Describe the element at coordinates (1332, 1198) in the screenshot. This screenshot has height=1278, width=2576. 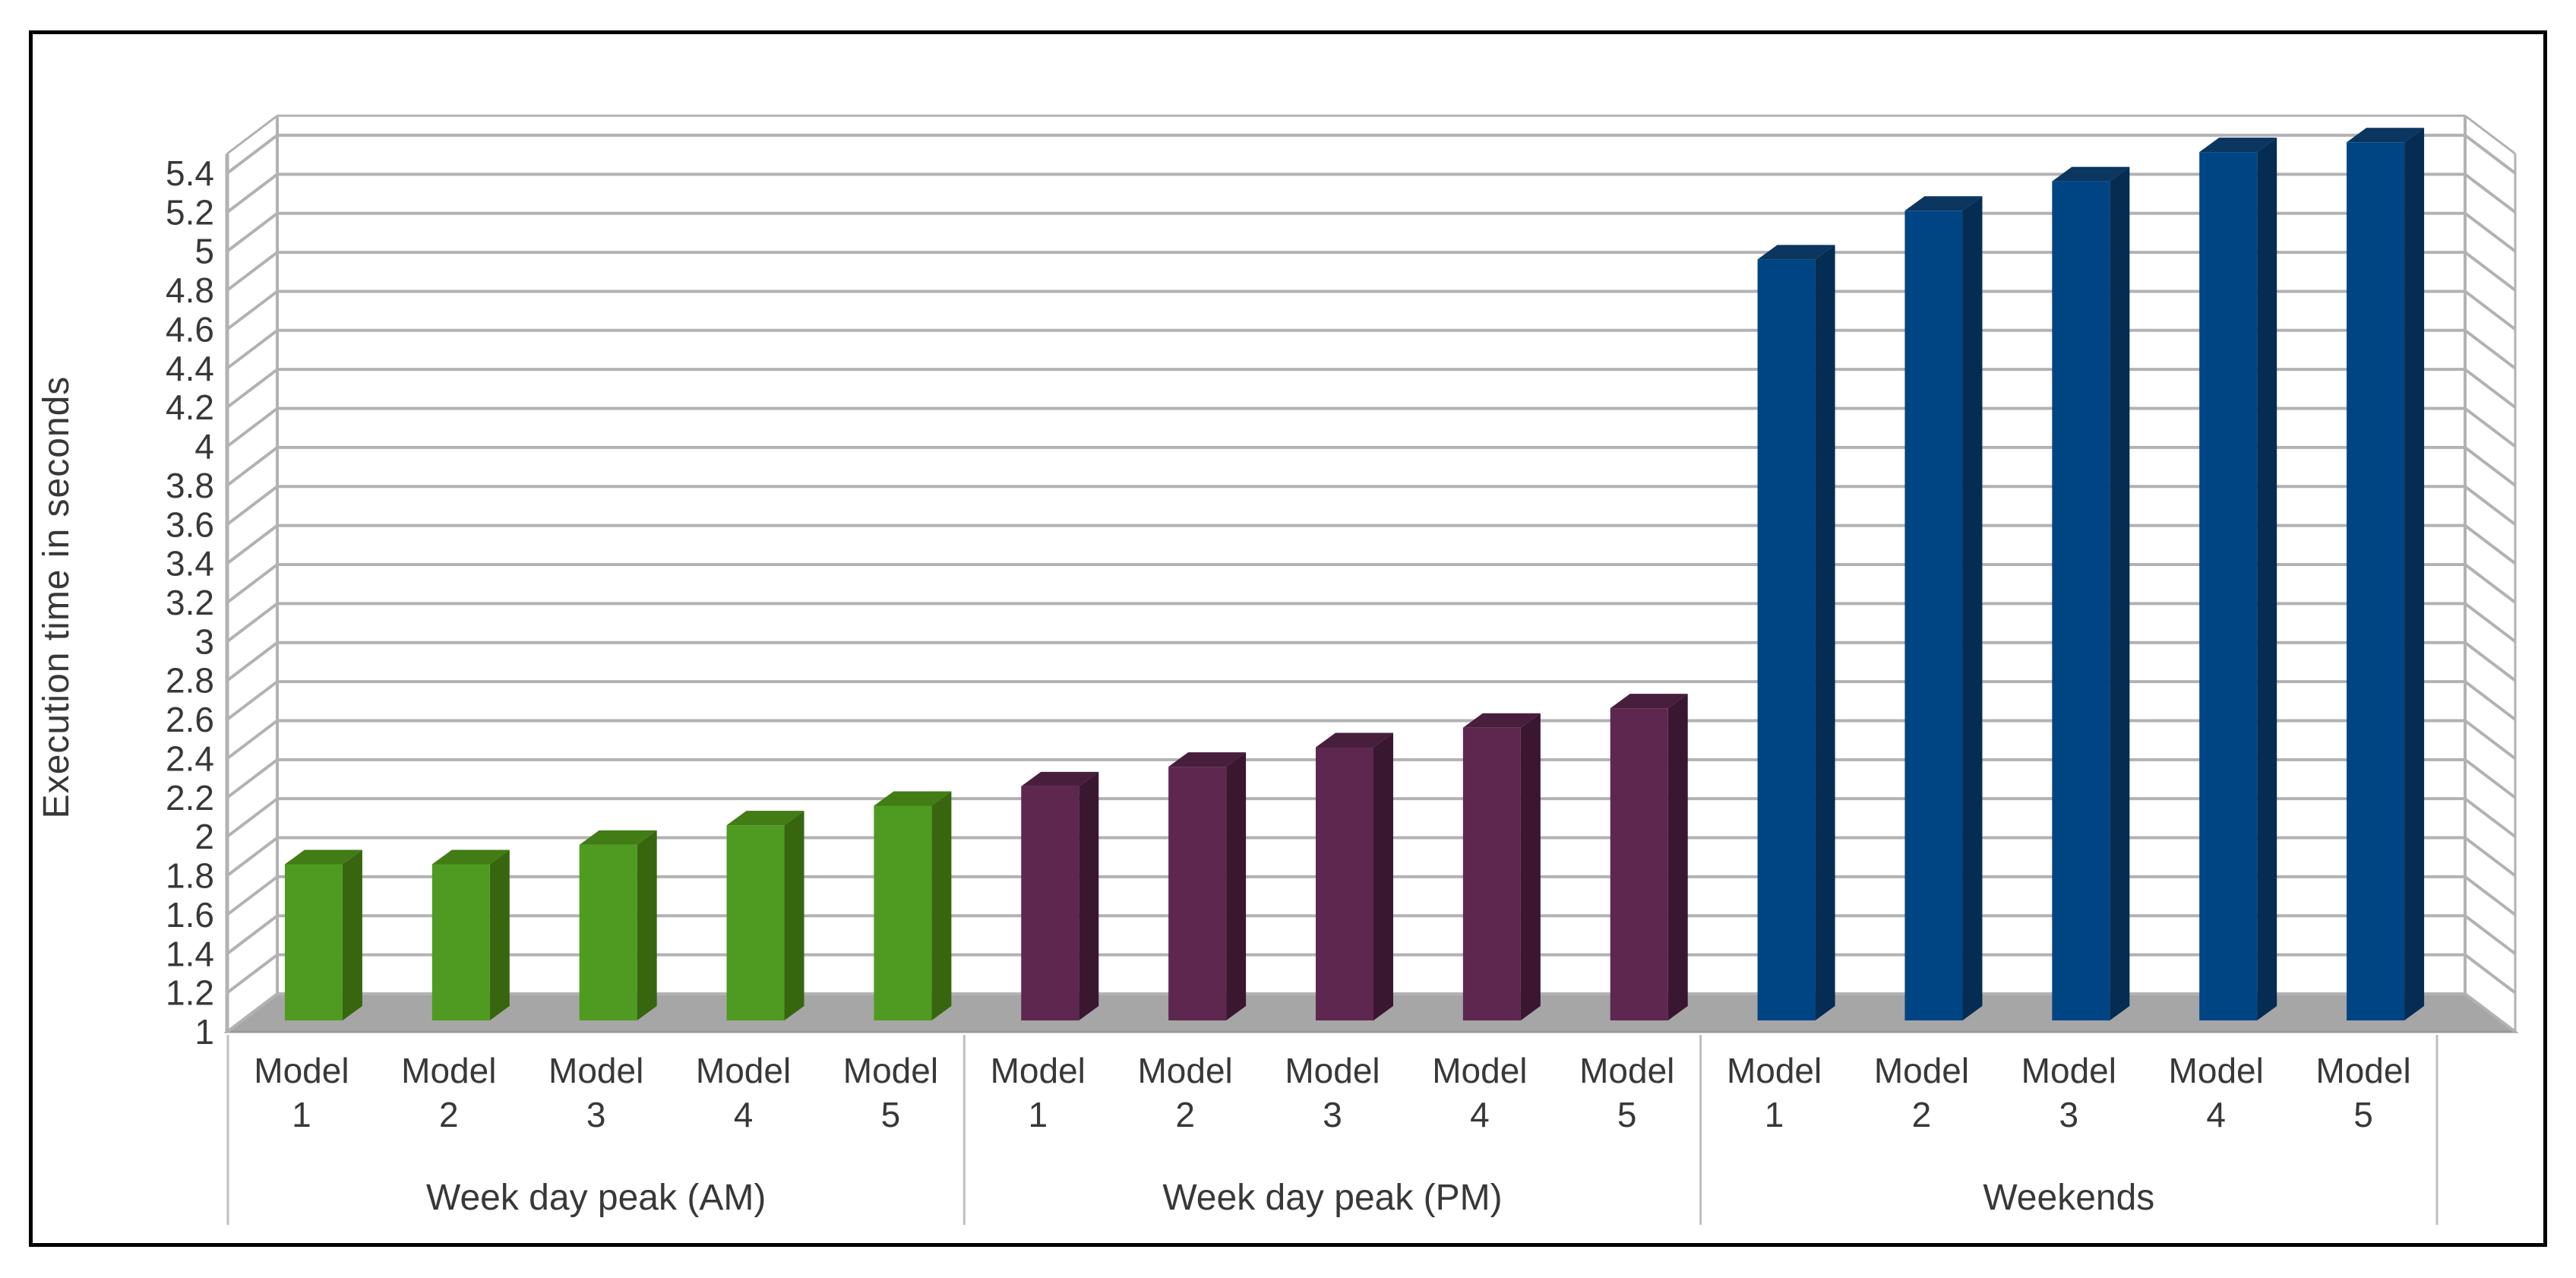
I see `group-label: Week day peak (PM)` at that location.